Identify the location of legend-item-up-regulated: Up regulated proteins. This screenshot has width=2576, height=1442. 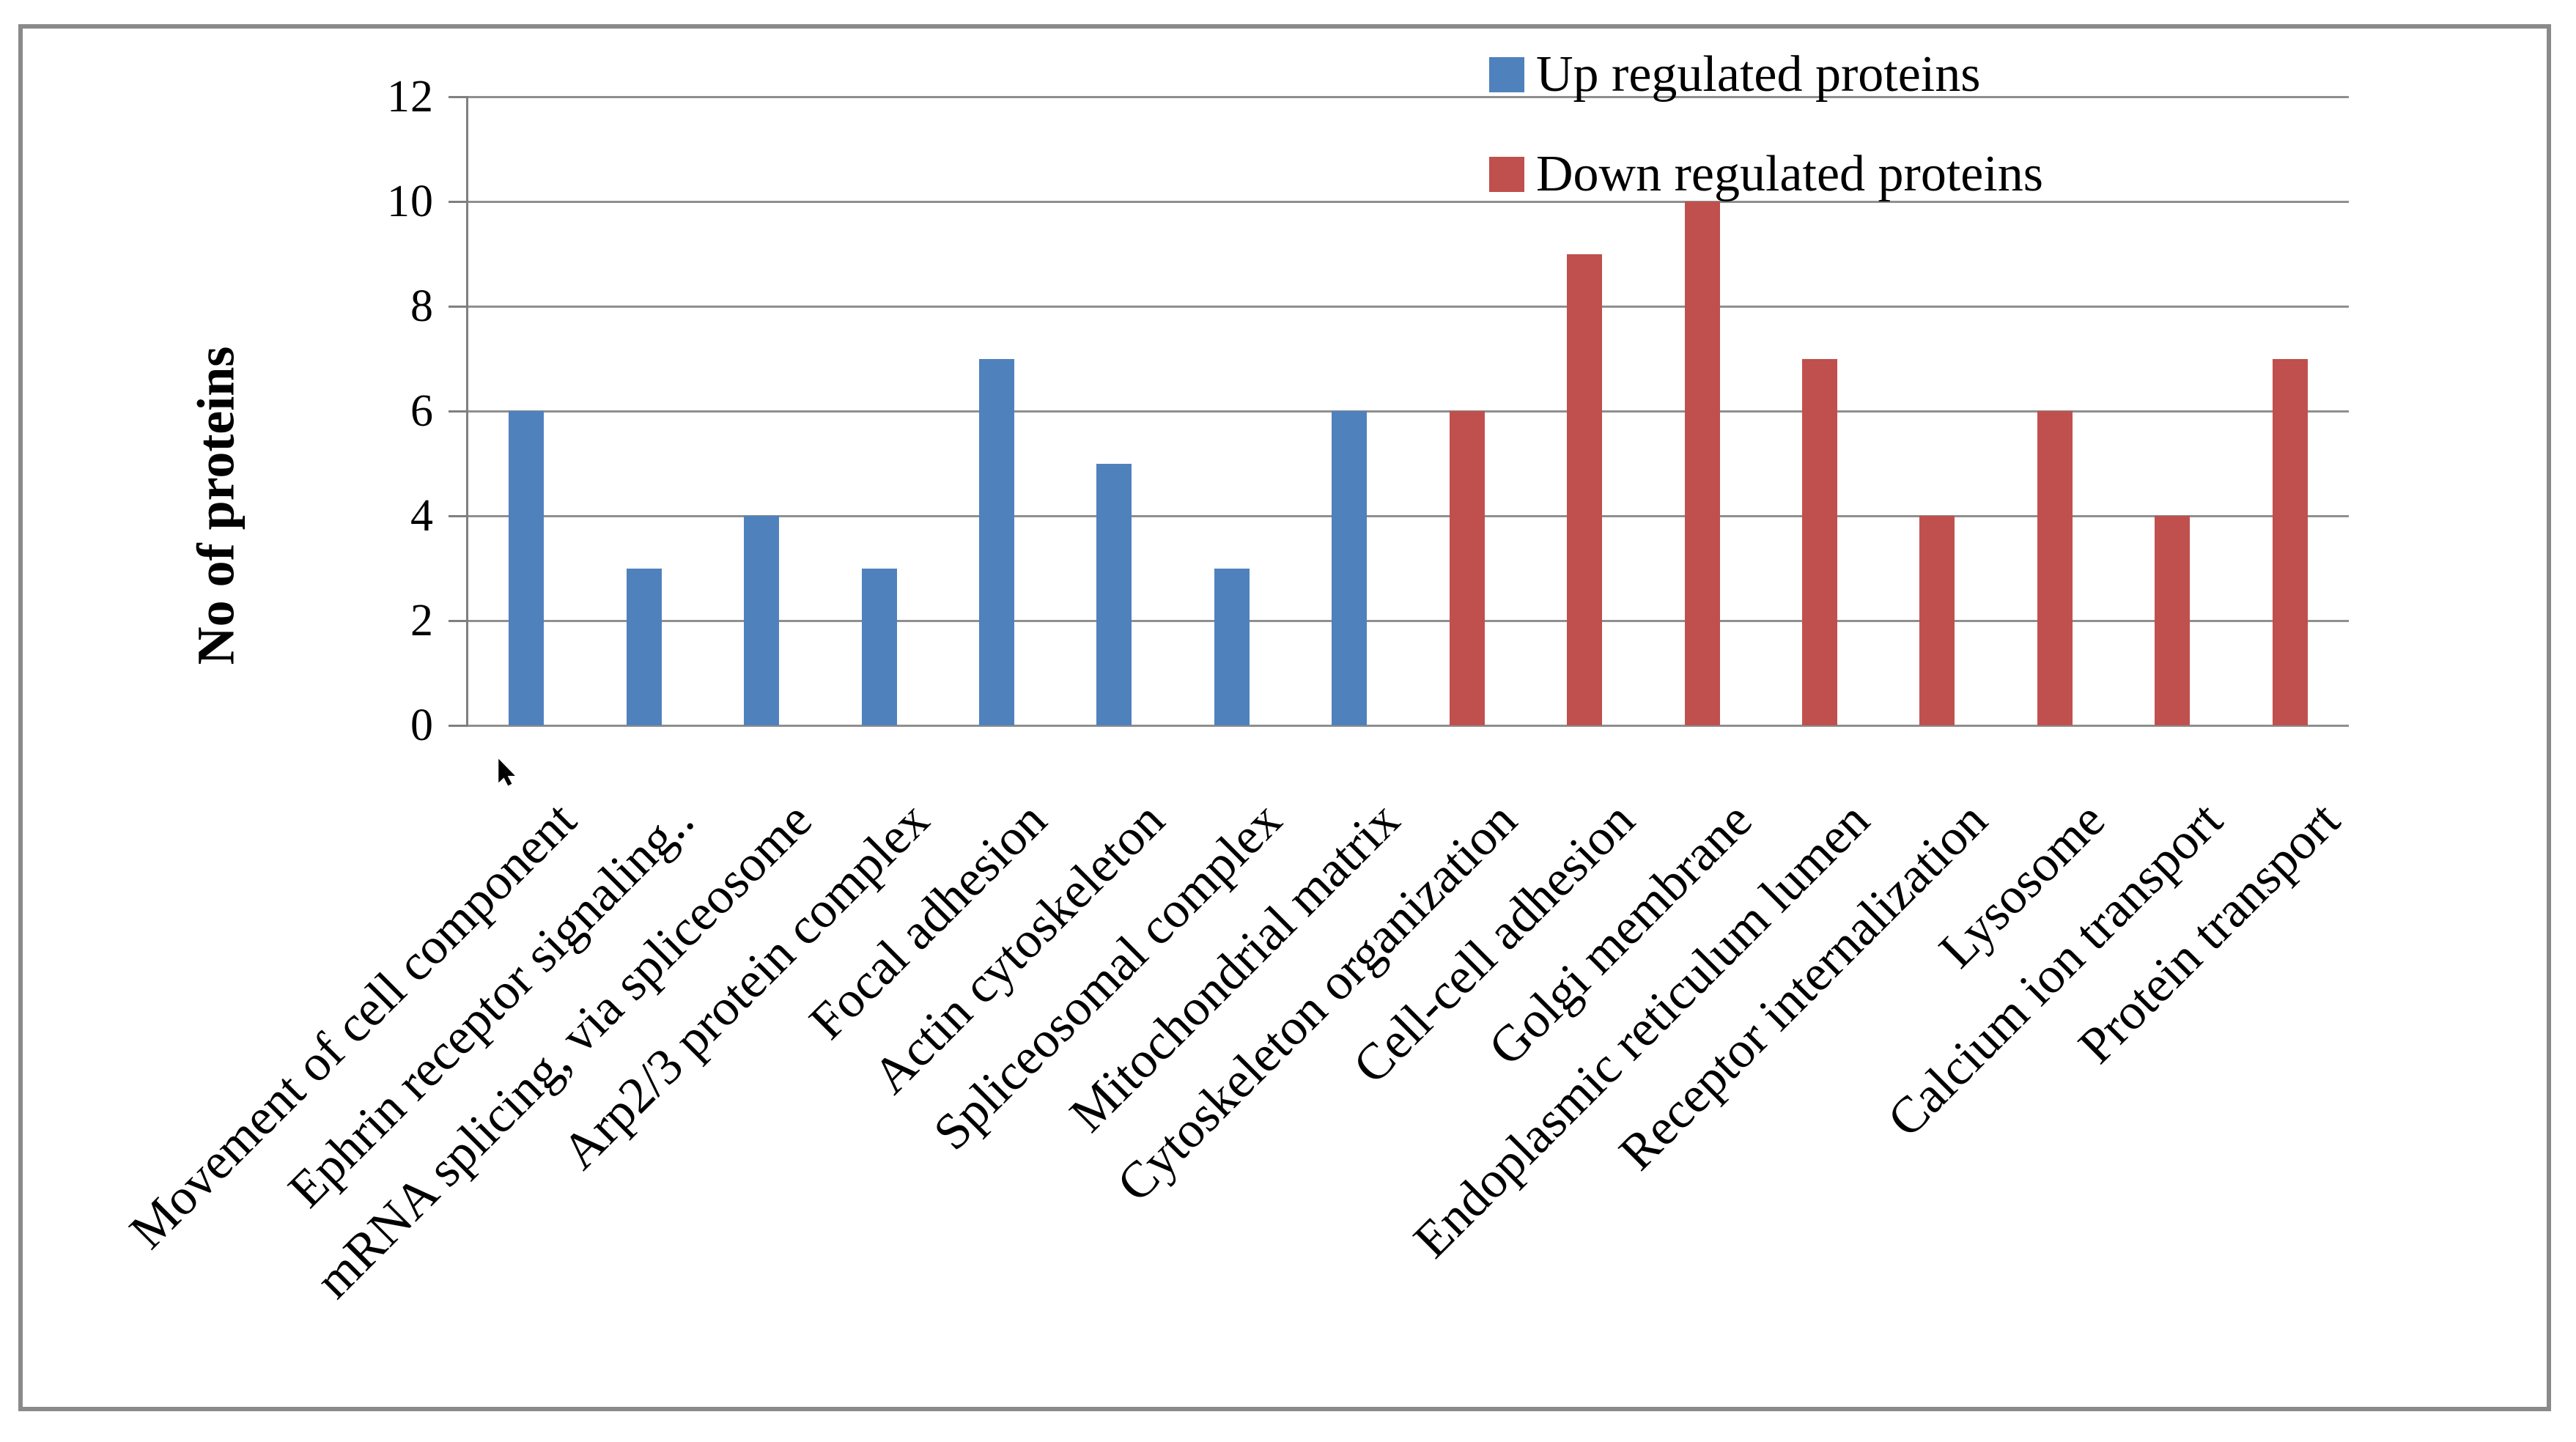
(1766, 75).